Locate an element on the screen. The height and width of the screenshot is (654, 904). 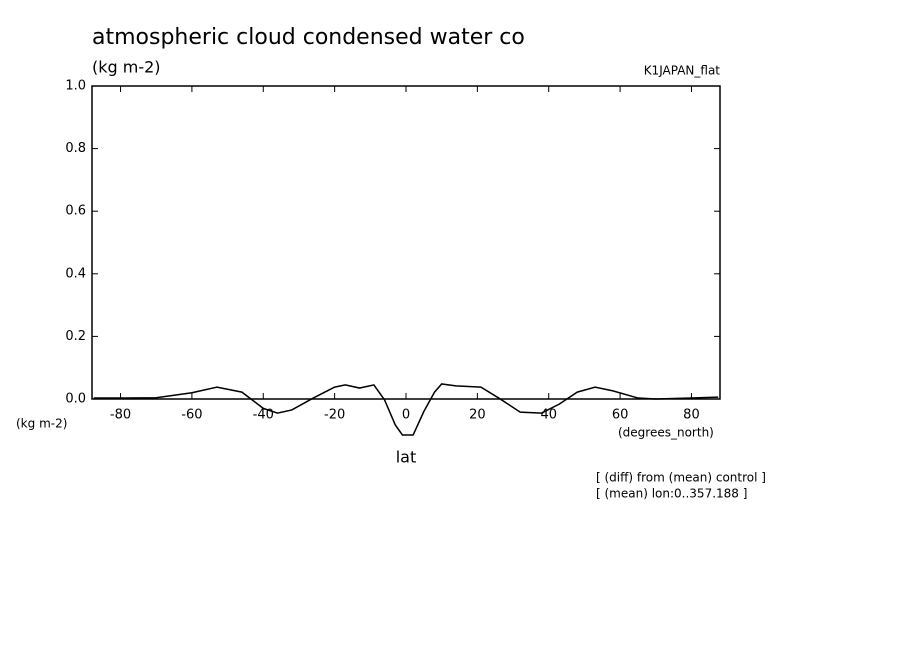
y-tick-label: 0.2 is located at coordinates (75, 336).